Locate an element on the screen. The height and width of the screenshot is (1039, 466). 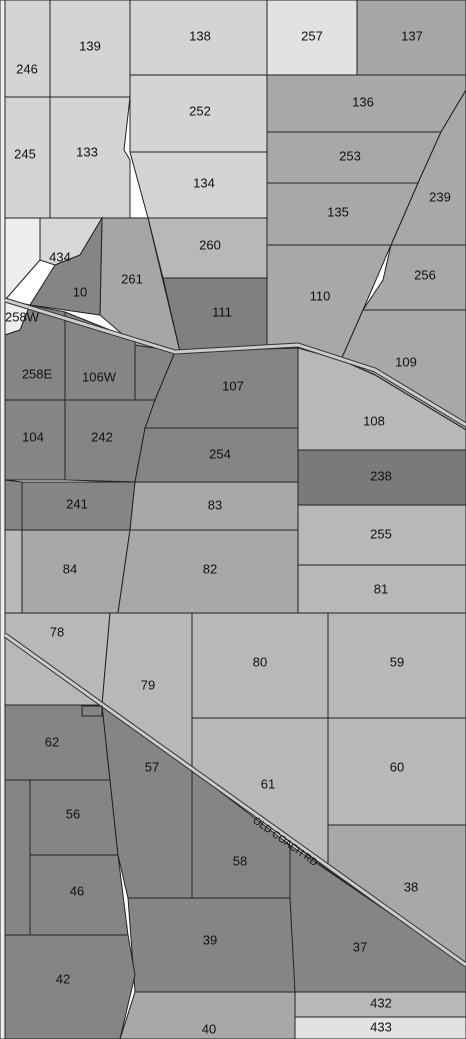
parcel-label: 60 is located at coordinates (397, 766).